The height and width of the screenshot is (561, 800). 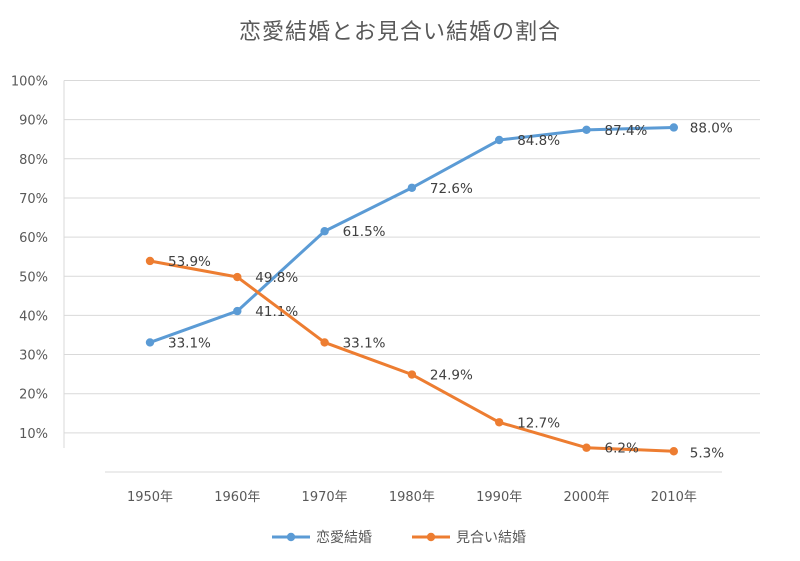 I want to click on chart-title: 恋愛結婚とお見合い結婚の割合, so click(x=399, y=32).